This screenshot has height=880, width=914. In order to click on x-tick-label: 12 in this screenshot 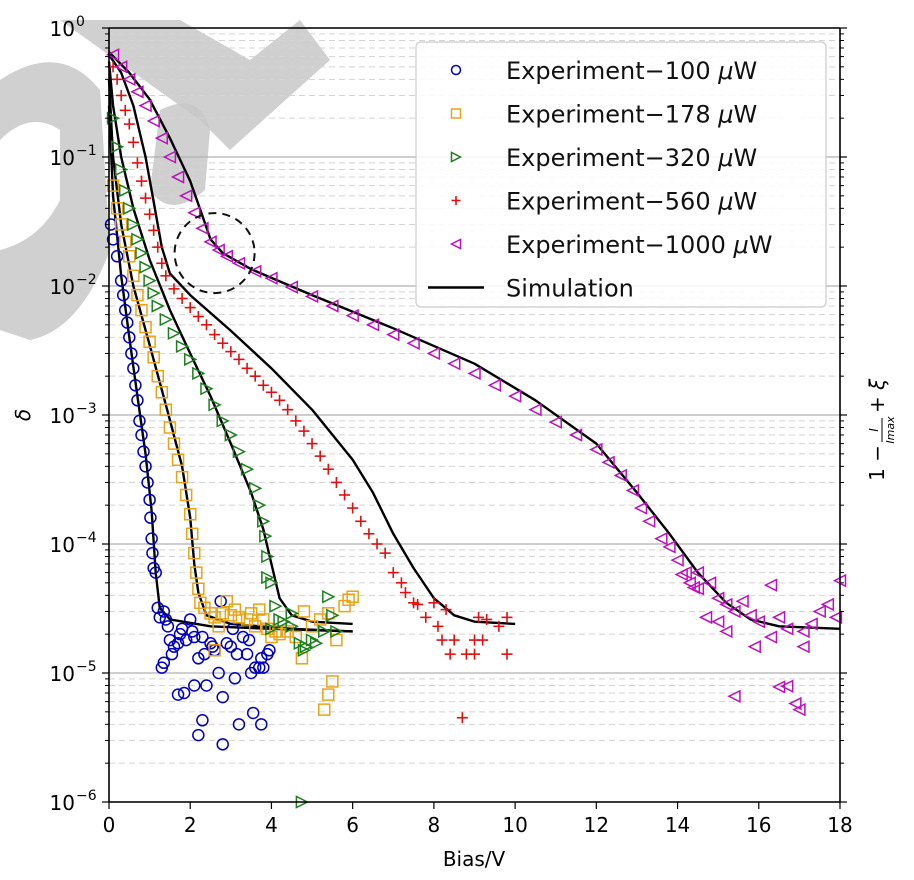, I will do `click(596, 825)`.